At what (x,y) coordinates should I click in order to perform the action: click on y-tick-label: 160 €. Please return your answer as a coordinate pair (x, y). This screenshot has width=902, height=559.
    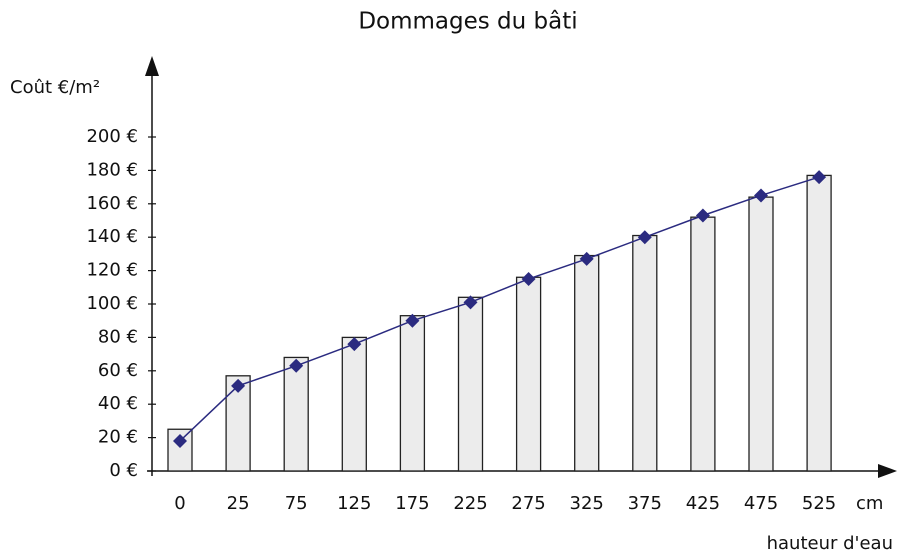
    Looking at the image, I should click on (112, 203).